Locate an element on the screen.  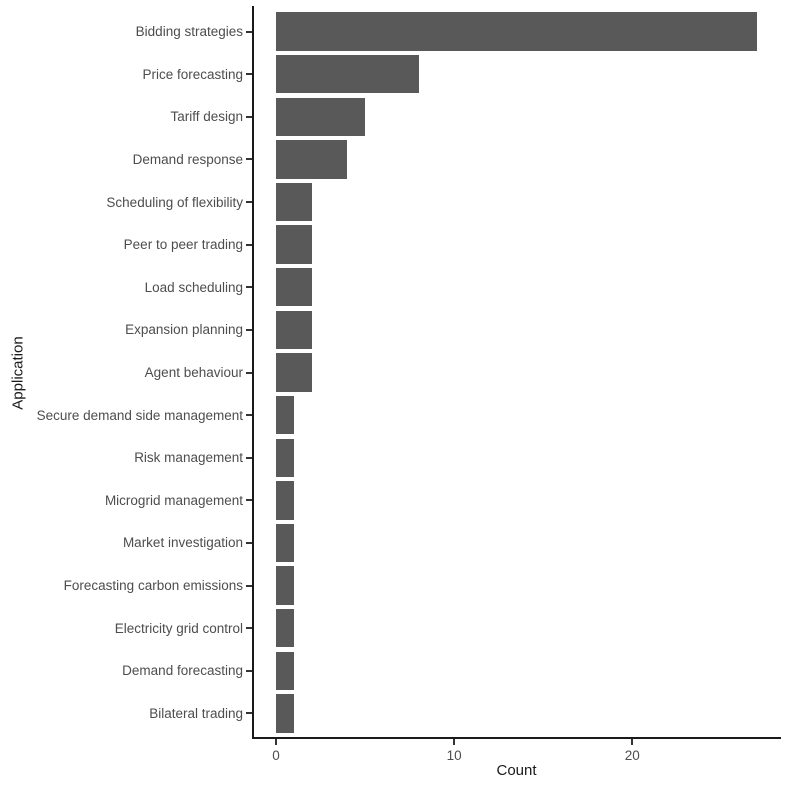
y-tick-label: Secure demand side management is located at coordinates (139, 415).